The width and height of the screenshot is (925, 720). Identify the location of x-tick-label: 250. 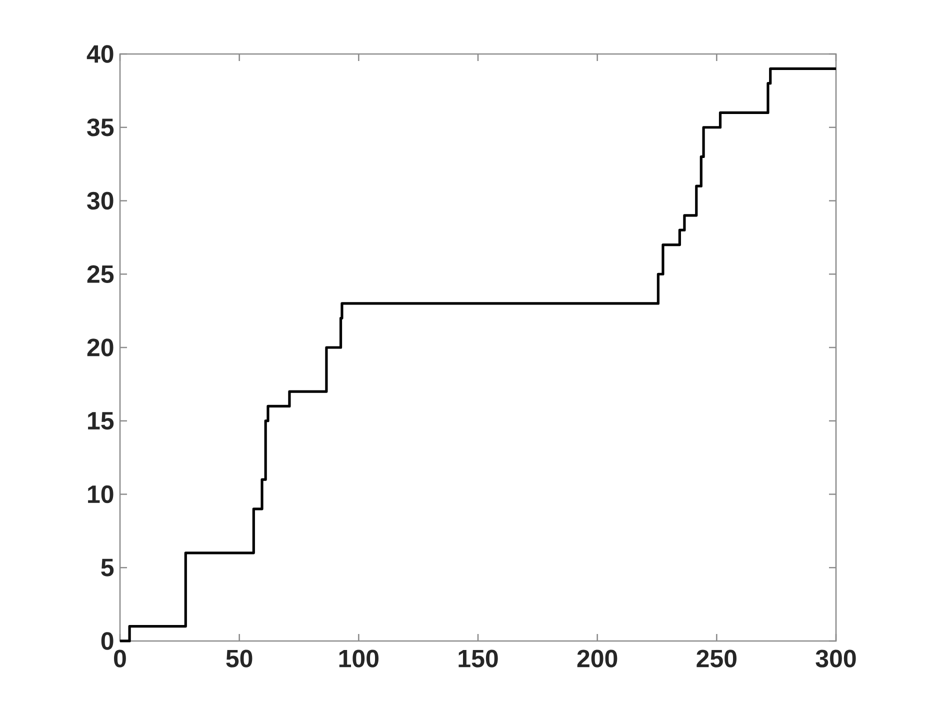
(716, 659).